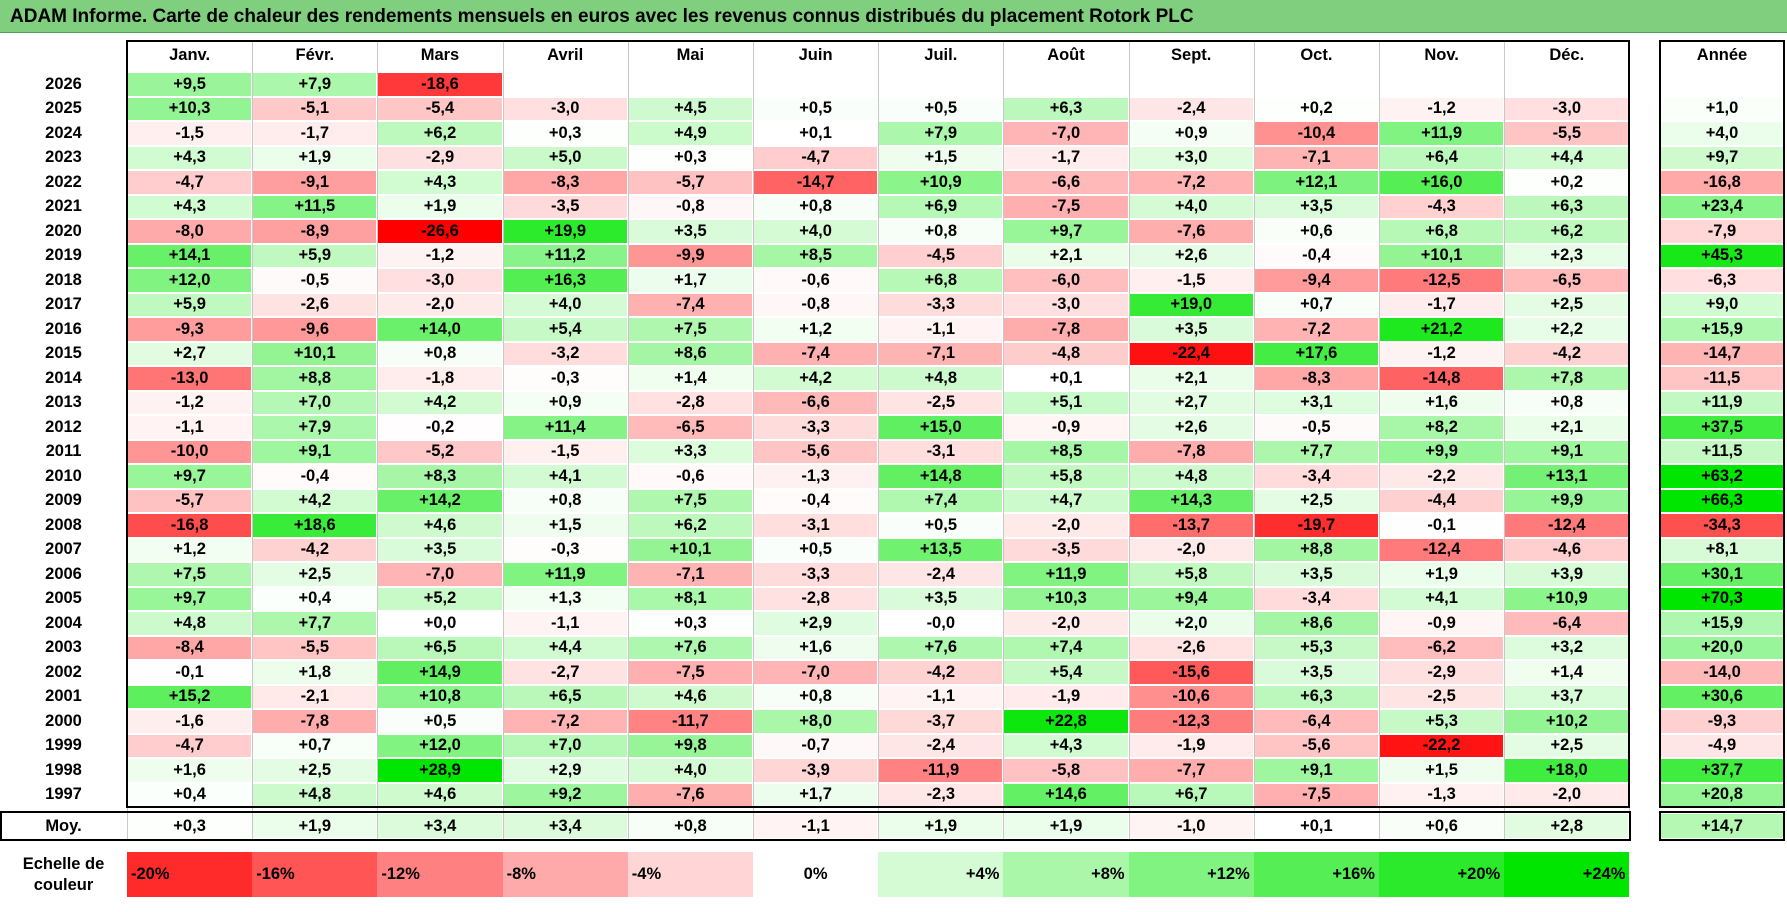 The image size is (1787, 912). Describe the element at coordinates (1567, 549) in the screenshot. I see `heatmap-cell: -4,6` at that location.